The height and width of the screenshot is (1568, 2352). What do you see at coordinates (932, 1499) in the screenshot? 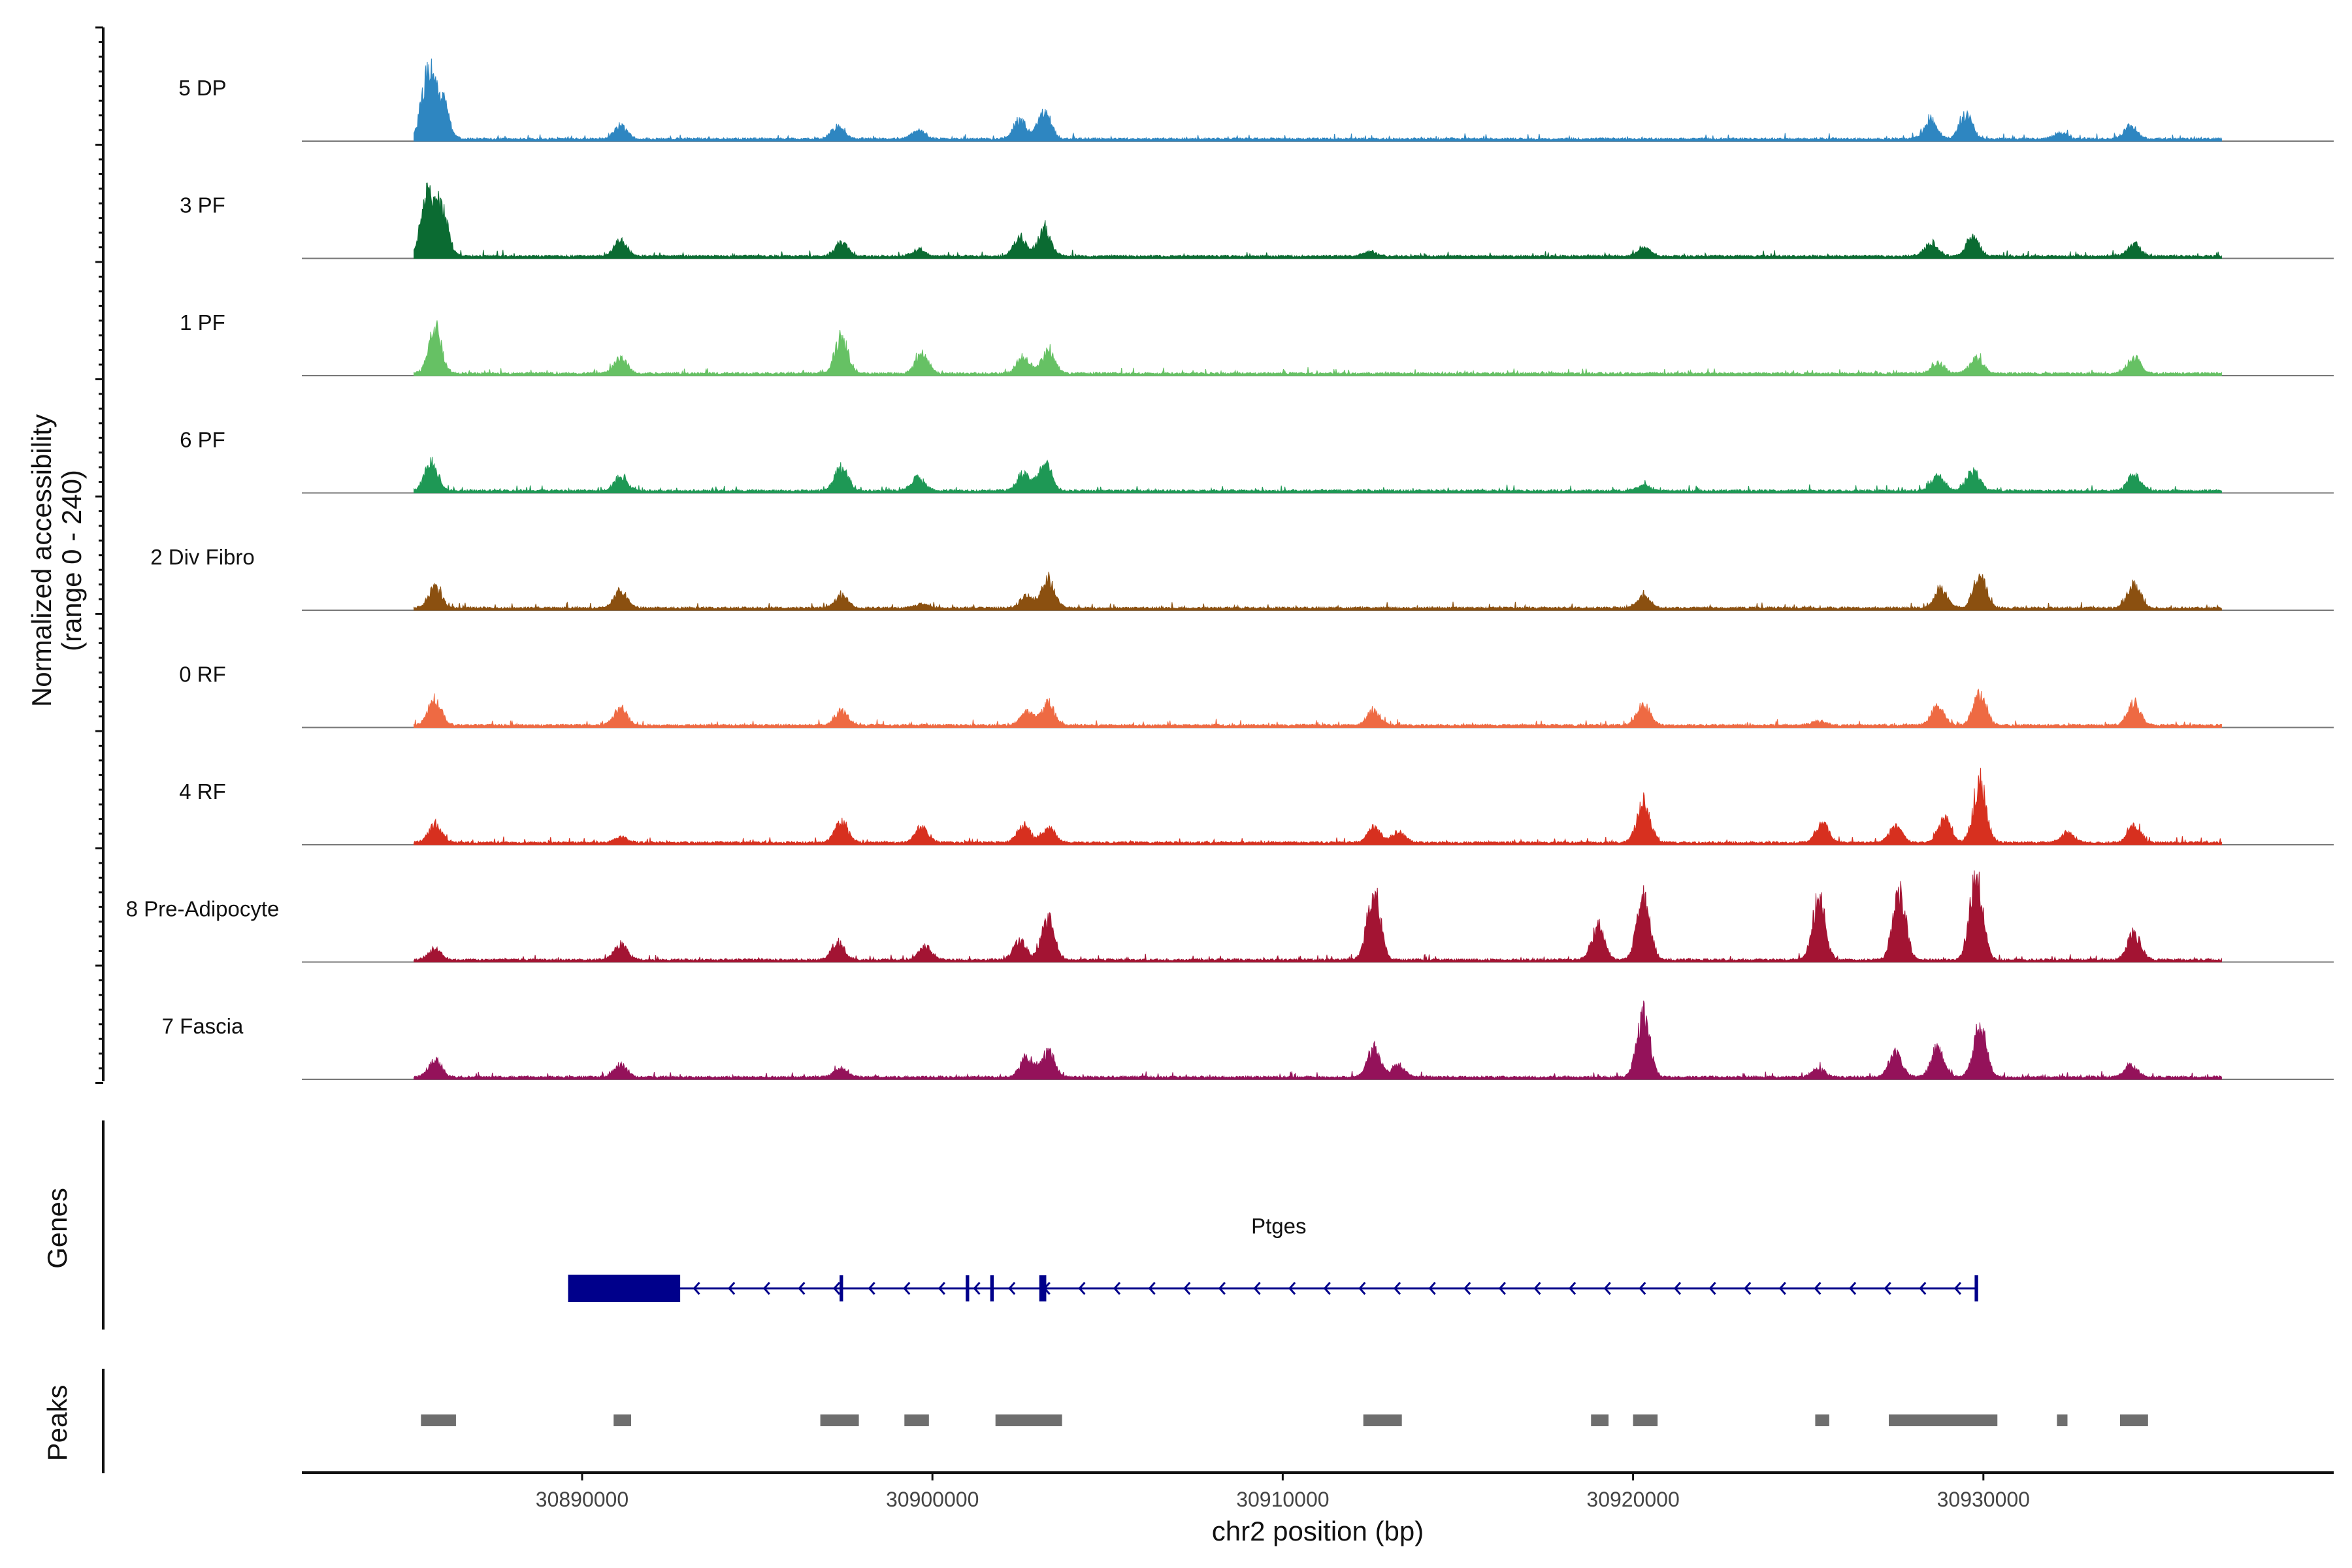
I see `x-tick-label: 30900000` at bounding box center [932, 1499].